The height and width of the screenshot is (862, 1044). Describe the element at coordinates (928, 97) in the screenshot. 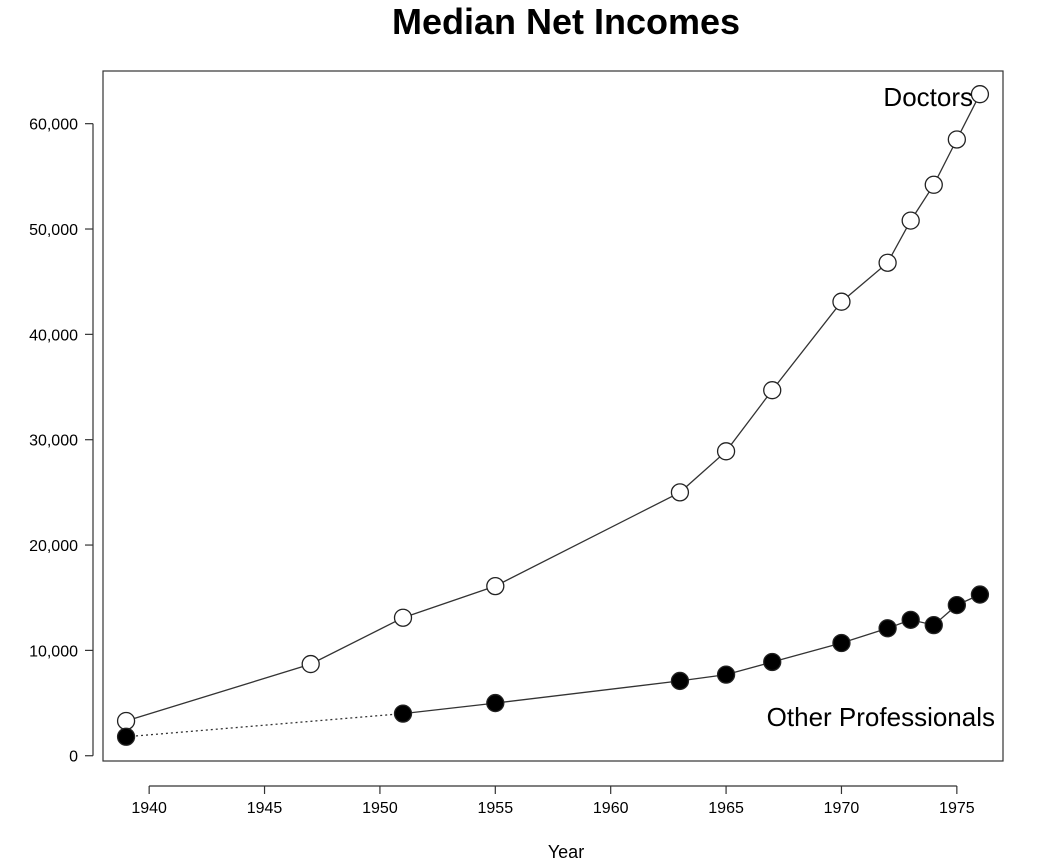

I see `series-label-doctors: Doctors` at that location.